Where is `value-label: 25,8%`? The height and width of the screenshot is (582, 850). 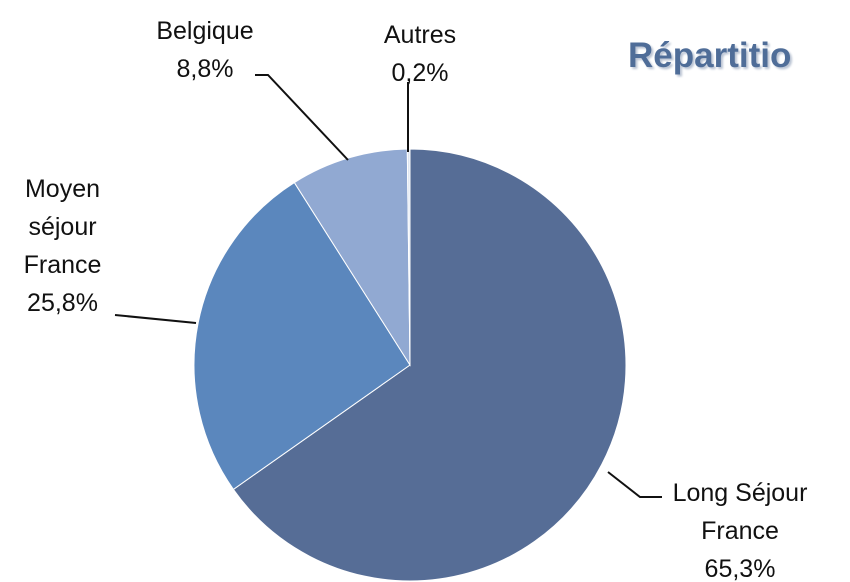
value-label: 25,8% is located at coordinates (62, 303).